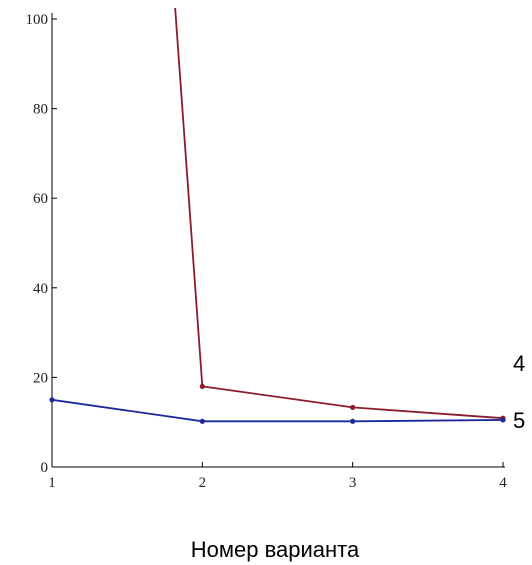 The height and width of the screenshot is (565, 532). I want to click on series-line, so click(277, 410).